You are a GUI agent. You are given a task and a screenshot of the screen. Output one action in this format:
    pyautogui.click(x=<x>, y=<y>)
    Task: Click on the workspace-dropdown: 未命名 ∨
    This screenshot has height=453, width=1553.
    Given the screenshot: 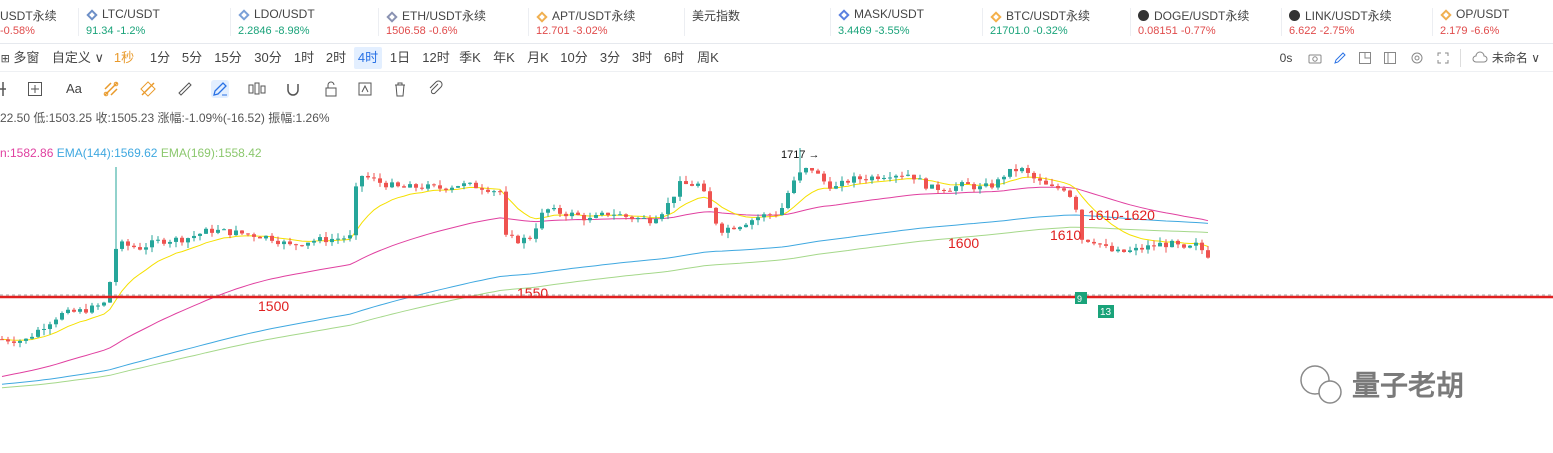 What is the action you would take?
    pyautogui.click(x=1516, y=58)
    